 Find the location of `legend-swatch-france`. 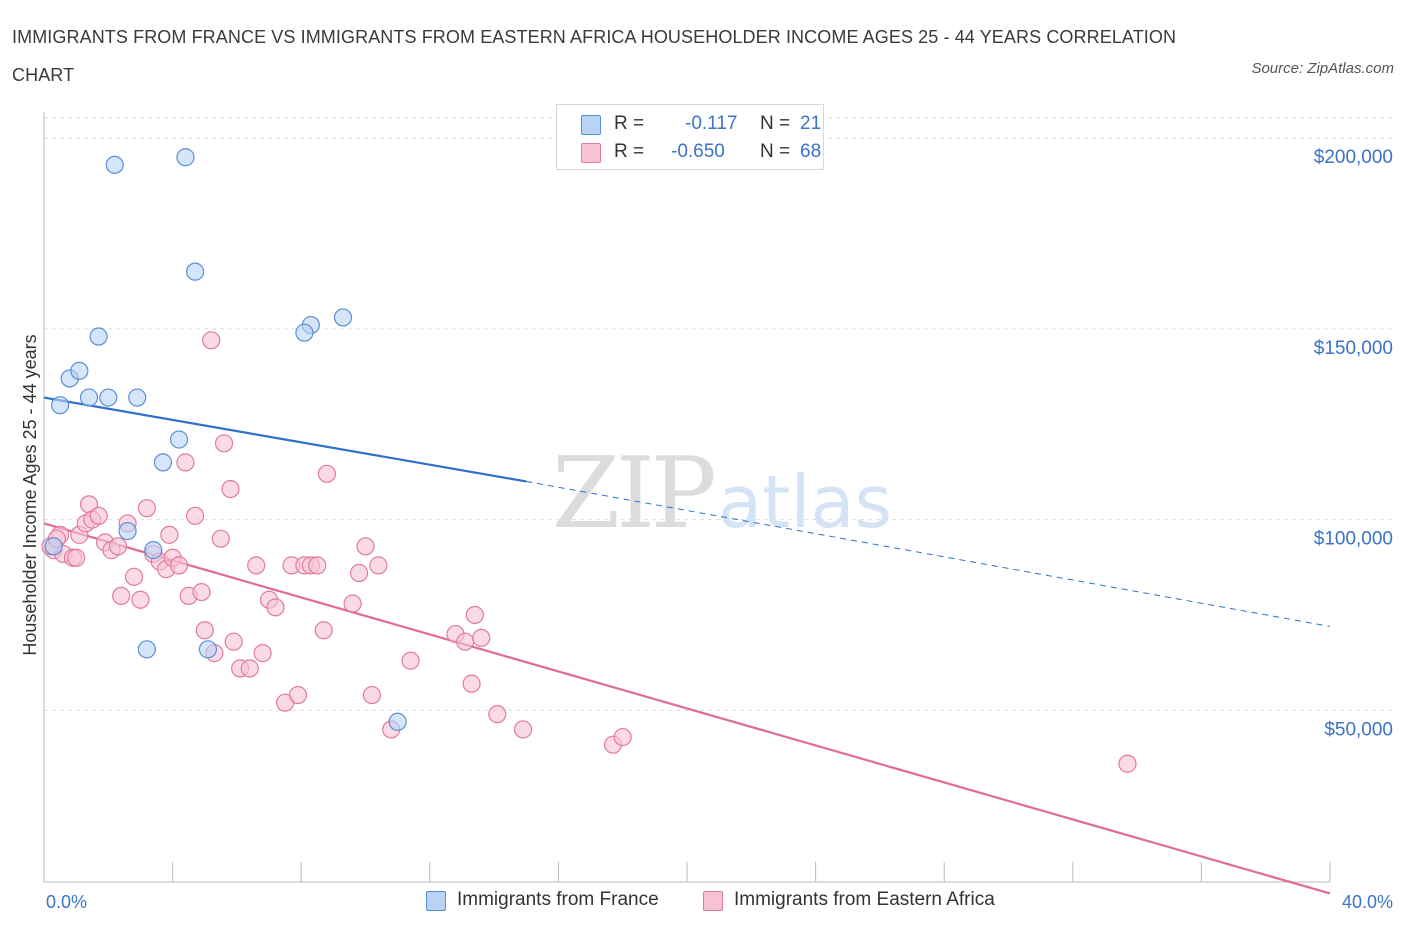

legend-swatch-france is located at coordinates (591, 125).